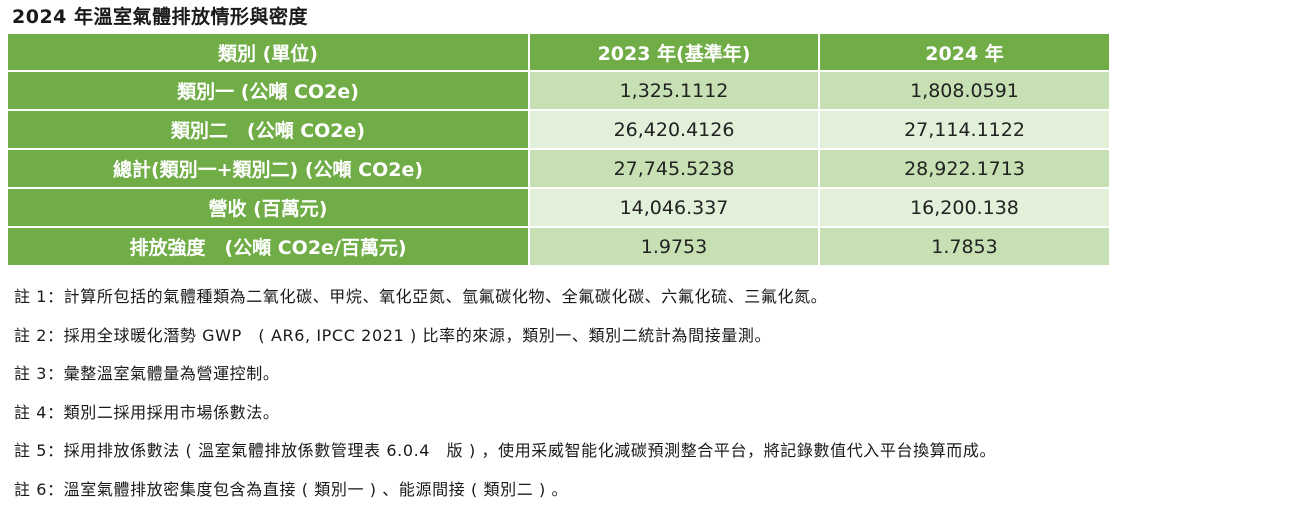 Image resolution: width=1303 pixels, height=516 pixels. I want to click on table-row: 類別一 (公噸 CO2e) 1,325.1112 1,808.0591, so click(559, 90).